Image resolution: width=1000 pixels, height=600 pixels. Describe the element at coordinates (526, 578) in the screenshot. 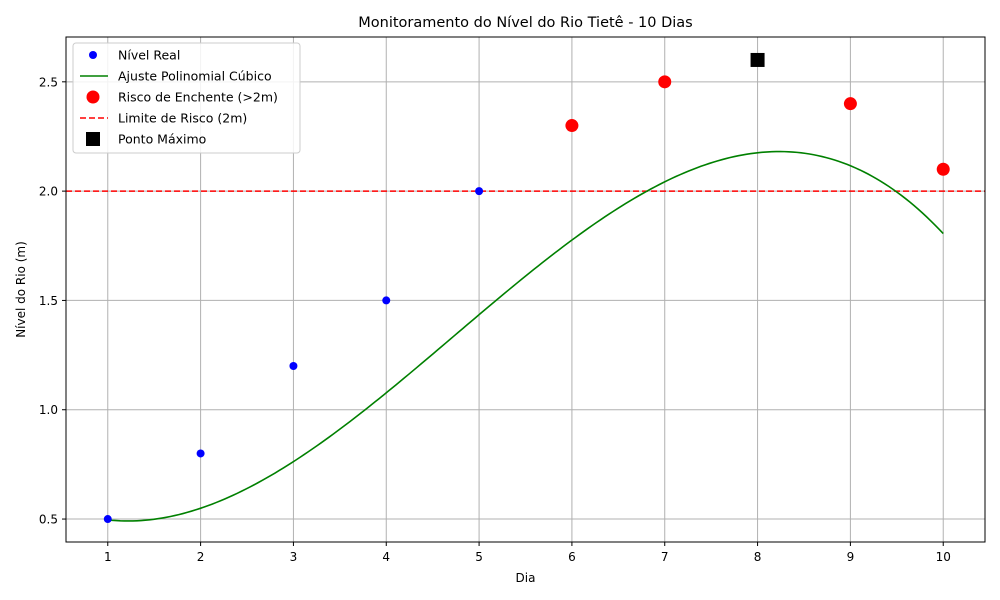

I see `x-axis-label: Dia` at that location.